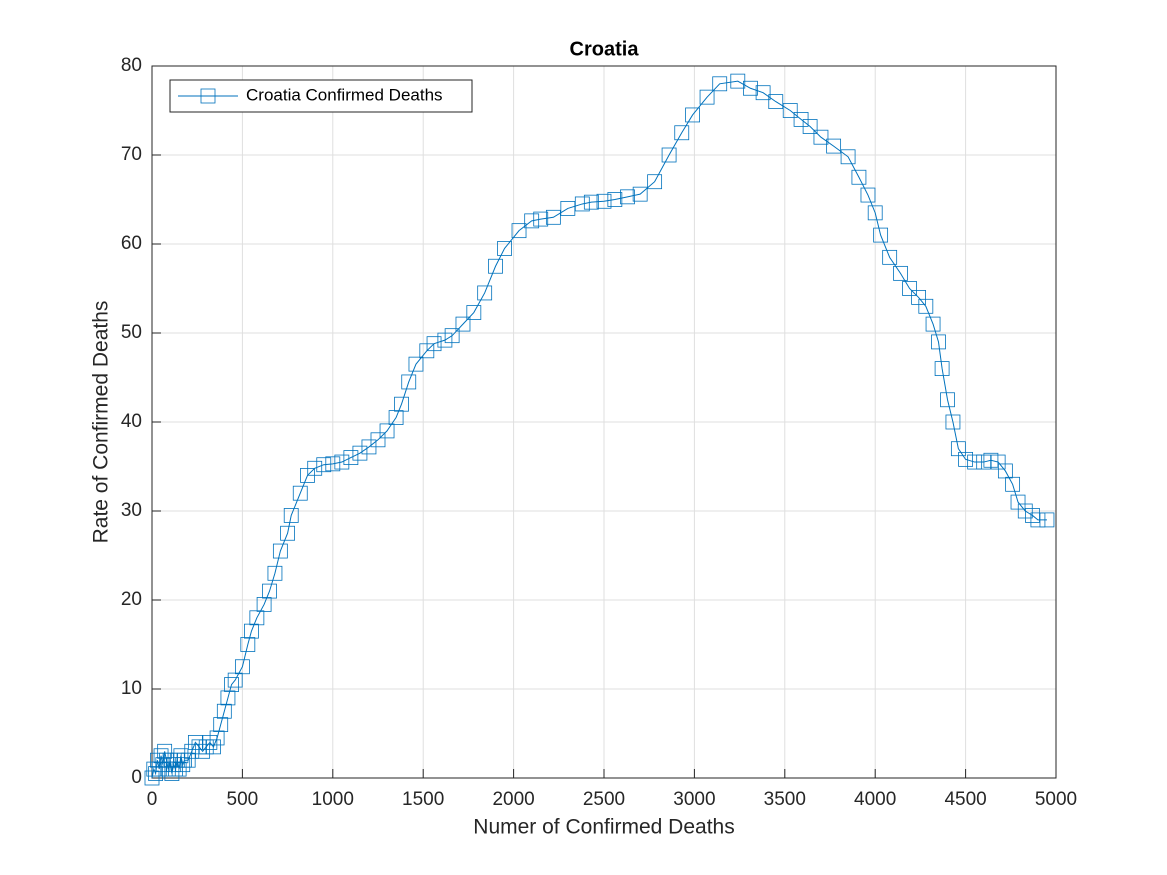 This screenshot has height=875, width=1167. What do you see at coordinates (131, 154) in the screenshot?
I see `y-tick-label: 70` at bounding box center [131, 154].